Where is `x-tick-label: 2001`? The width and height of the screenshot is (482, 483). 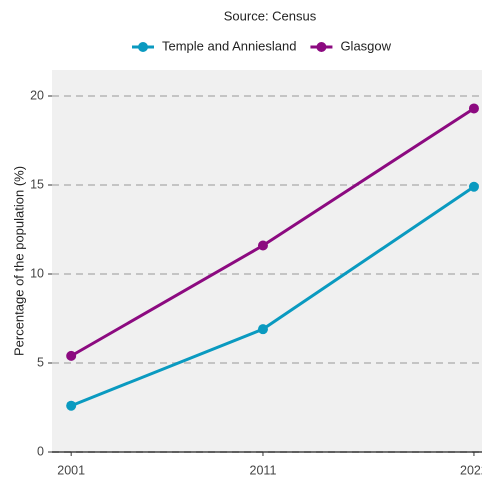
x-tick-label: 2001 is located at coordinates (71, 470).